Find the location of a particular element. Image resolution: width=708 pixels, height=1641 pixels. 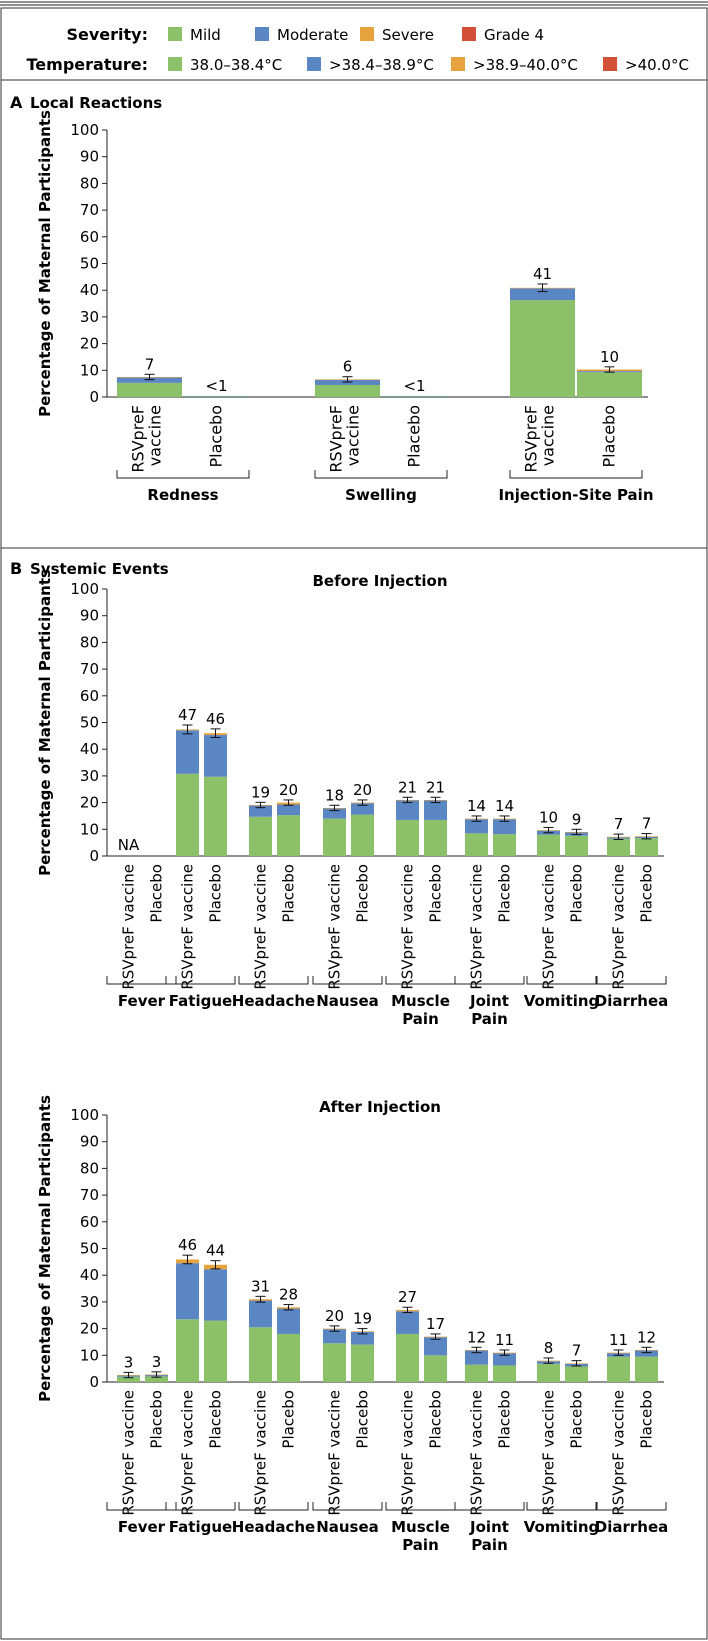

bar-value-label: 44 is located at coordinates (215, 1251).